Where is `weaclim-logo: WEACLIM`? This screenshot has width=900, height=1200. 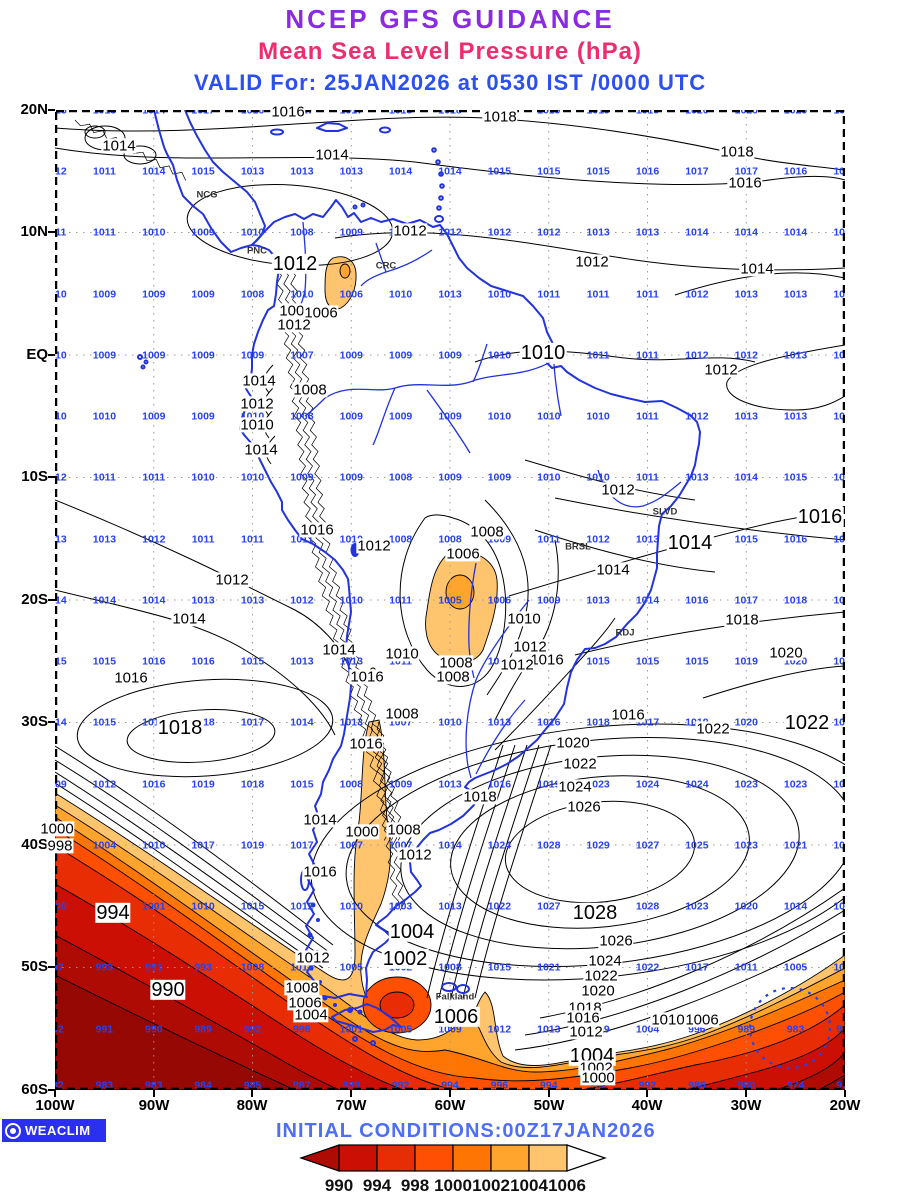 weaclim-logo: WEACLIM is located at coordinates (54, 1130).